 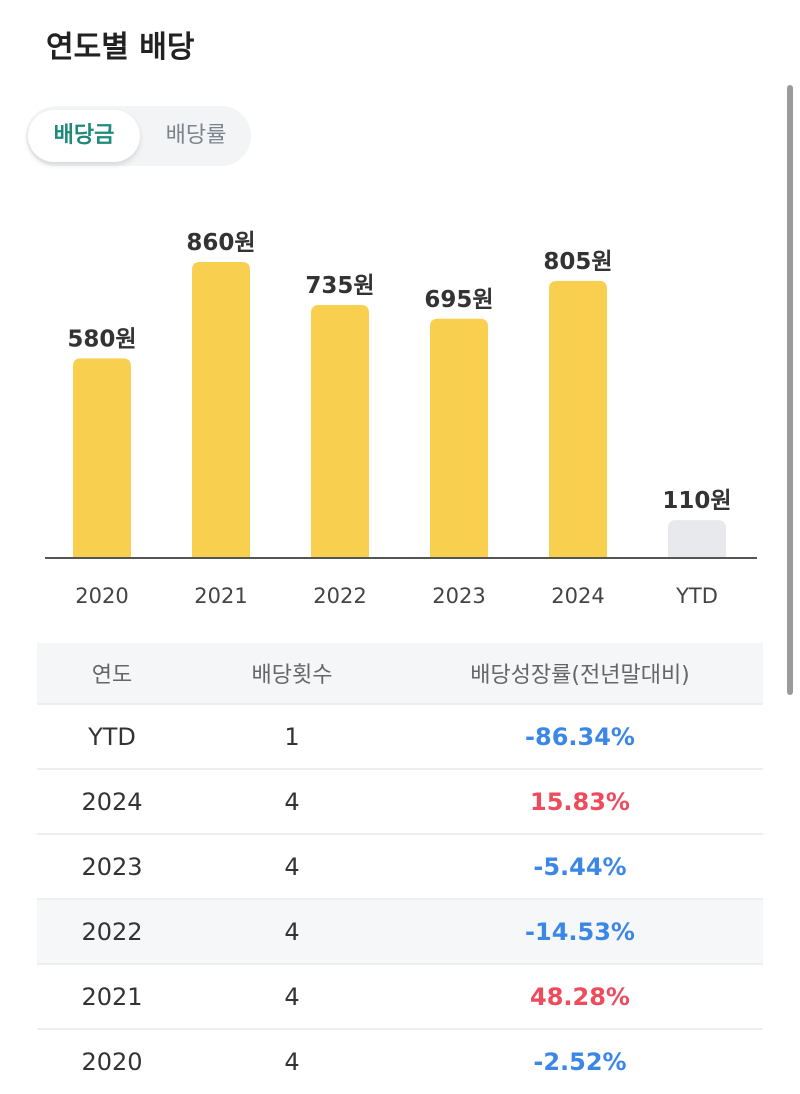 What do you see at coordinates (580, 801) in the screenshot?
I see `cell-growth: 15.83%` at bounding box center [580, 801].